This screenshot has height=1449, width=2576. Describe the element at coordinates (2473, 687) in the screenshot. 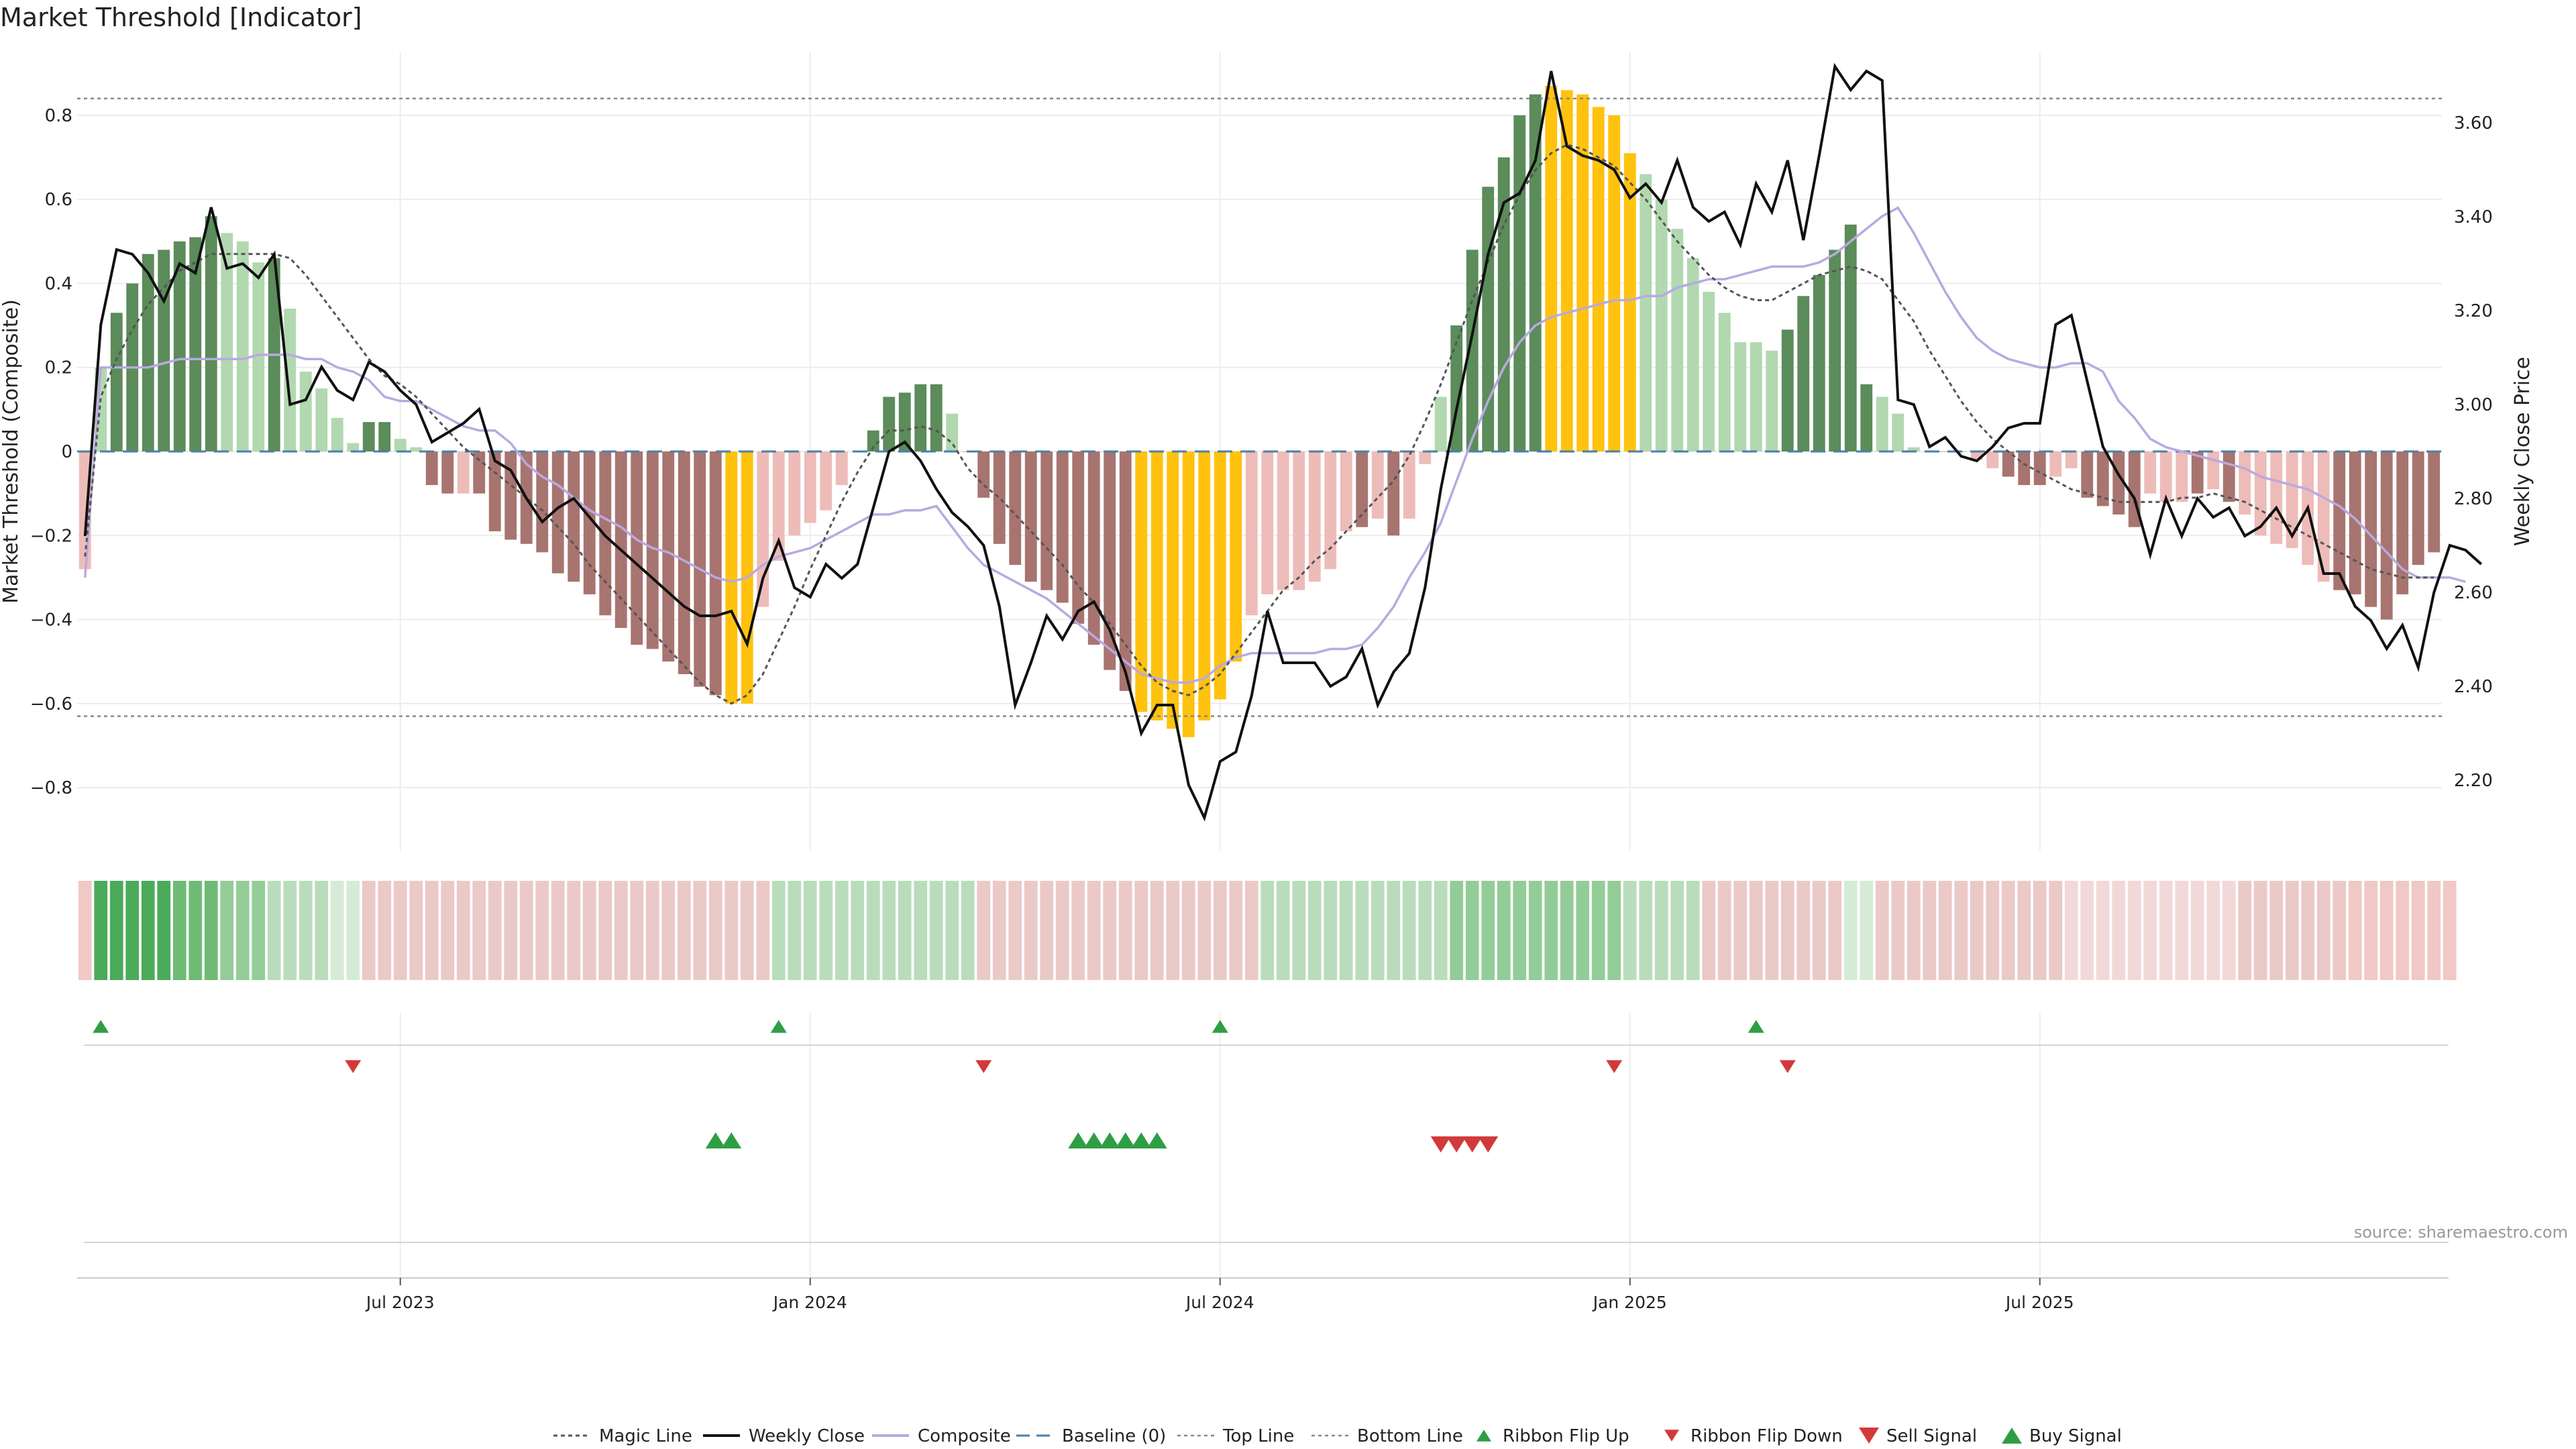

I see `right-tick-label-6: 2.40` at that location.